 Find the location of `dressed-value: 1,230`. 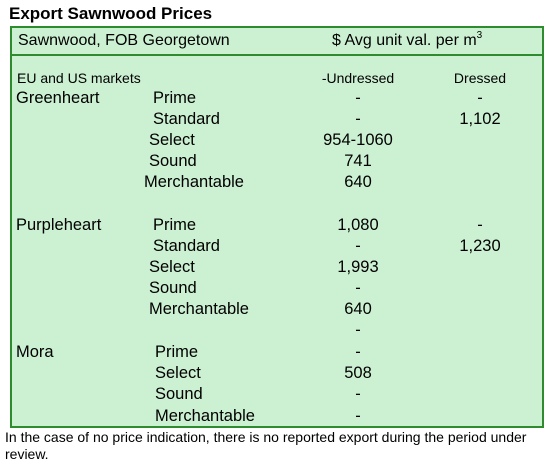

dressed-value: 1,230 is located at coordinates (480, 246).